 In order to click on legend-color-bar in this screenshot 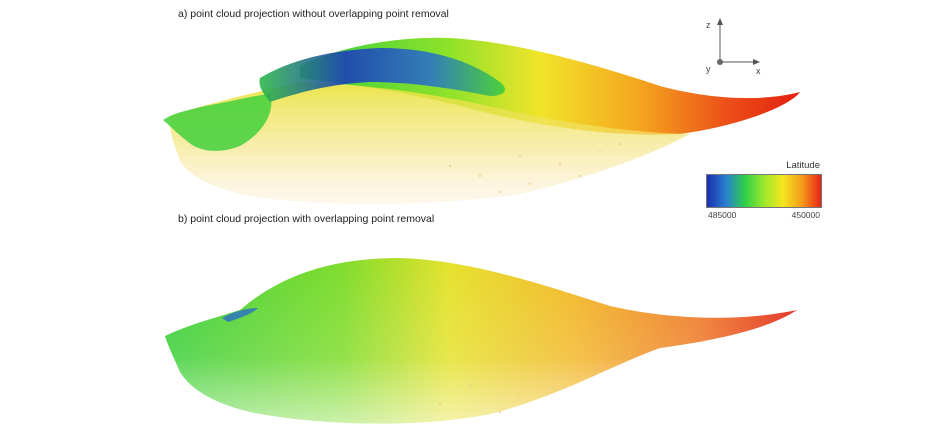, I will do `click(764, 191)`.